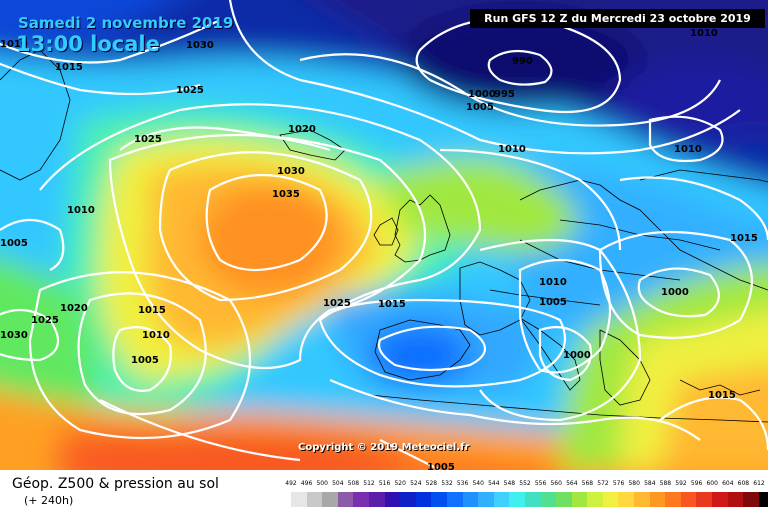 This screenshot has height=512, width=768. I want to click on scale-label: 576, so click(618, 483).